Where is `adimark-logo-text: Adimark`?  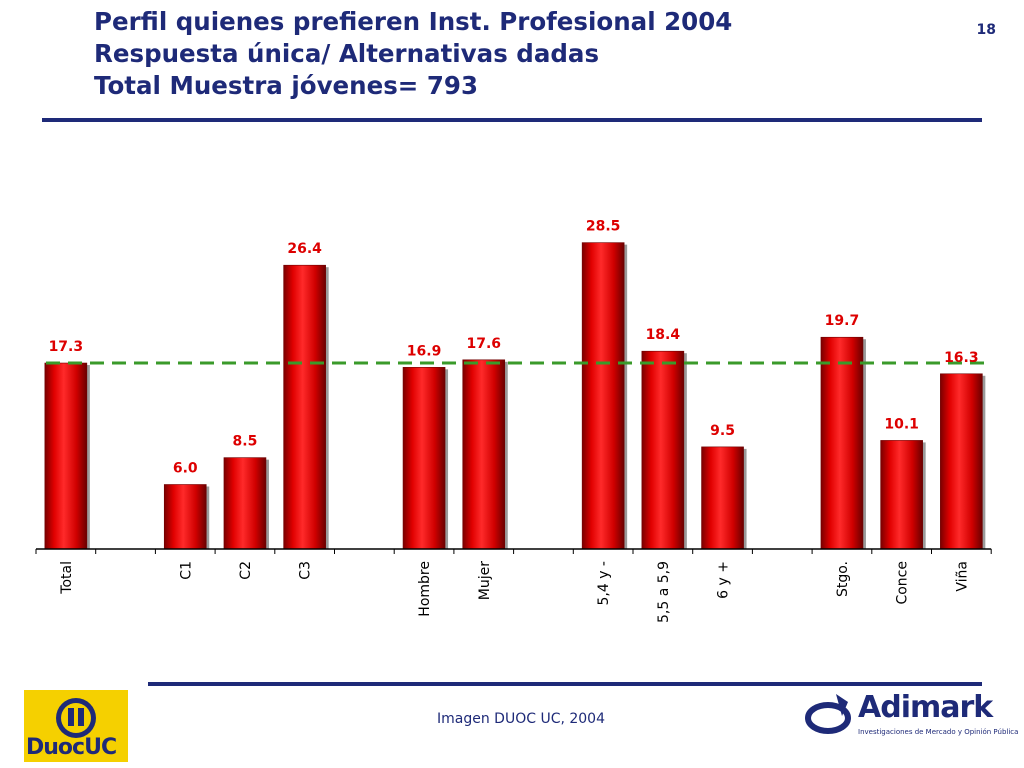 adimark-logo-text: Adimark is located at coordinates (925, 707).